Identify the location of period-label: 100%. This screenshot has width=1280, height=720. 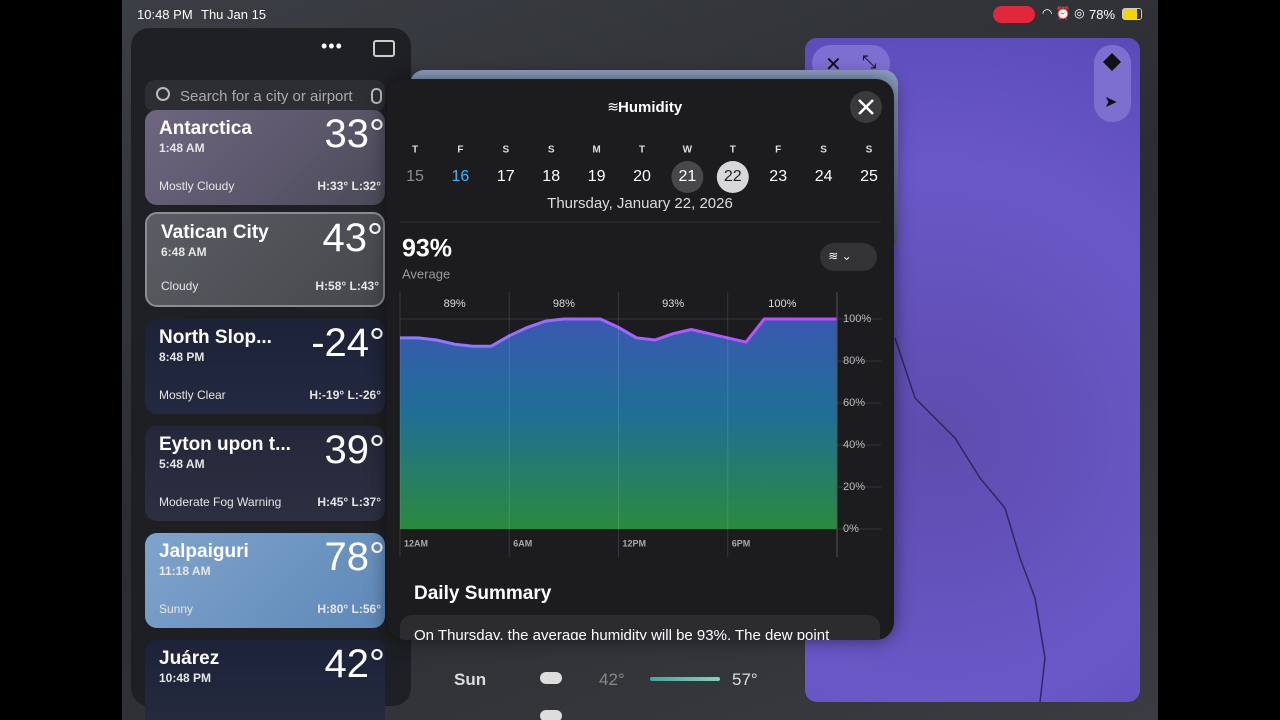
(782, 304).